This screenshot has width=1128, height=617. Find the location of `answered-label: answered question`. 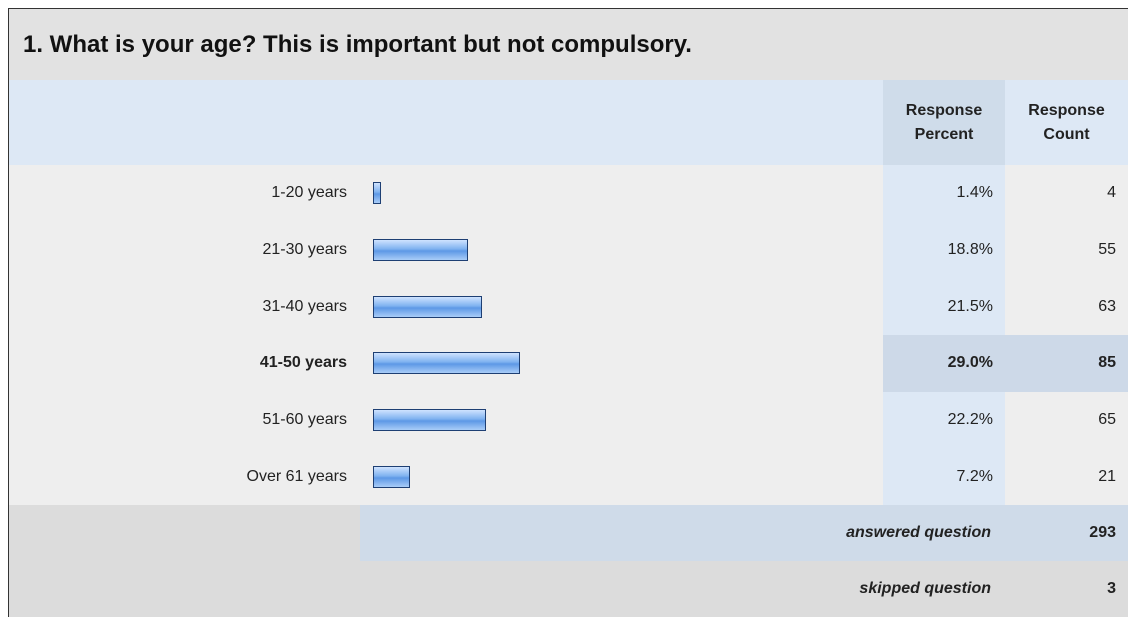

answered-label: answered question is located at coordinates (682, 533).